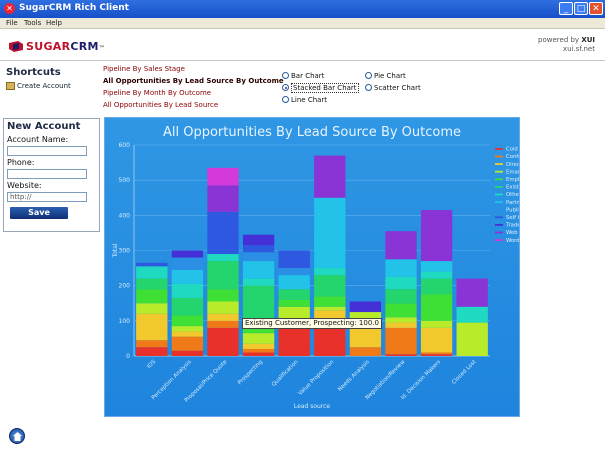 This screenshot has height=454, width=605. What do you see at coordinates (512, 150) in the screenshot?
I see `legend-label: Cold Call` at bounding box center [512, 150].